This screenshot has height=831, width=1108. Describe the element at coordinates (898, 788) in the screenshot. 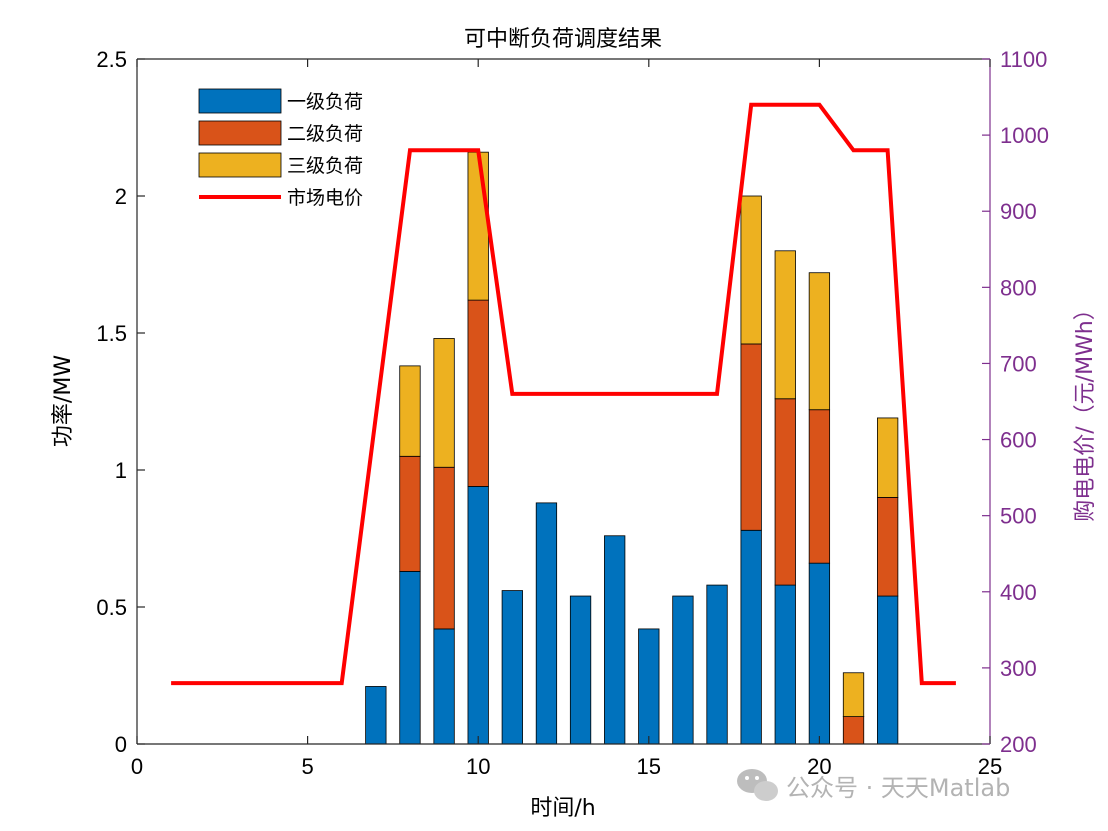

I see `watermark-text: 公众号 · 天天Matlab` at that location.